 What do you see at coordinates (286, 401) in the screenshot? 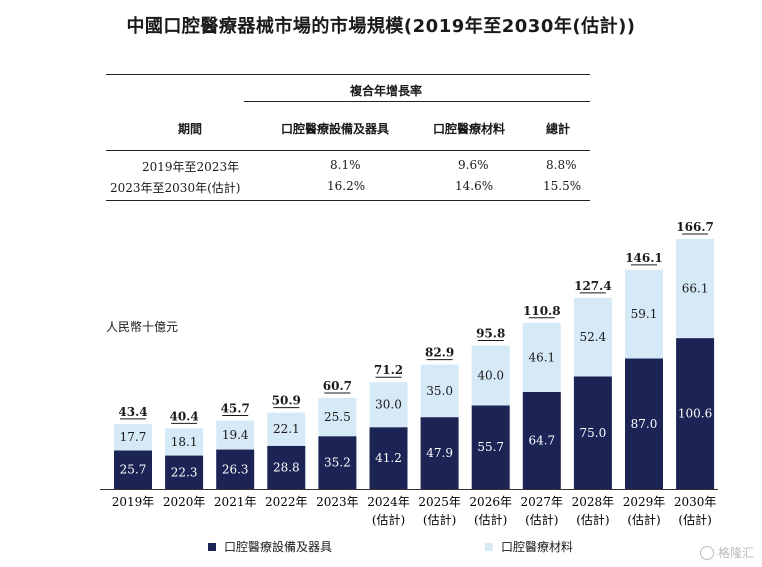
I see `total-label-4: 50.9` at bounding box center [286, 401].